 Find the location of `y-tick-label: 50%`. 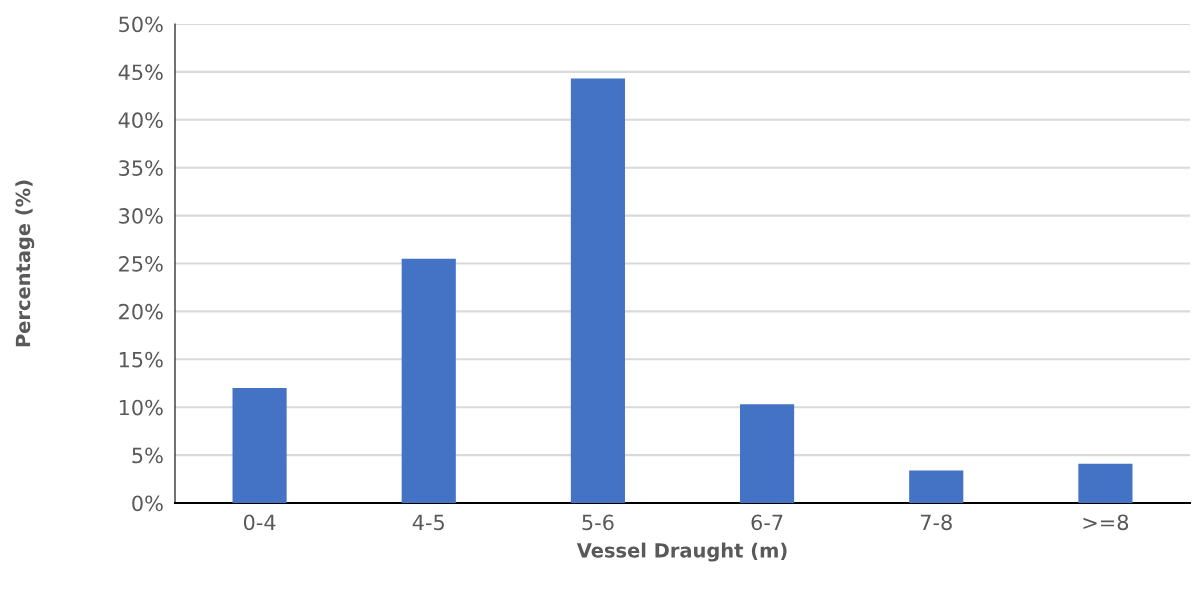

y-tick-label: 50% is located at coordinates (141, 24).